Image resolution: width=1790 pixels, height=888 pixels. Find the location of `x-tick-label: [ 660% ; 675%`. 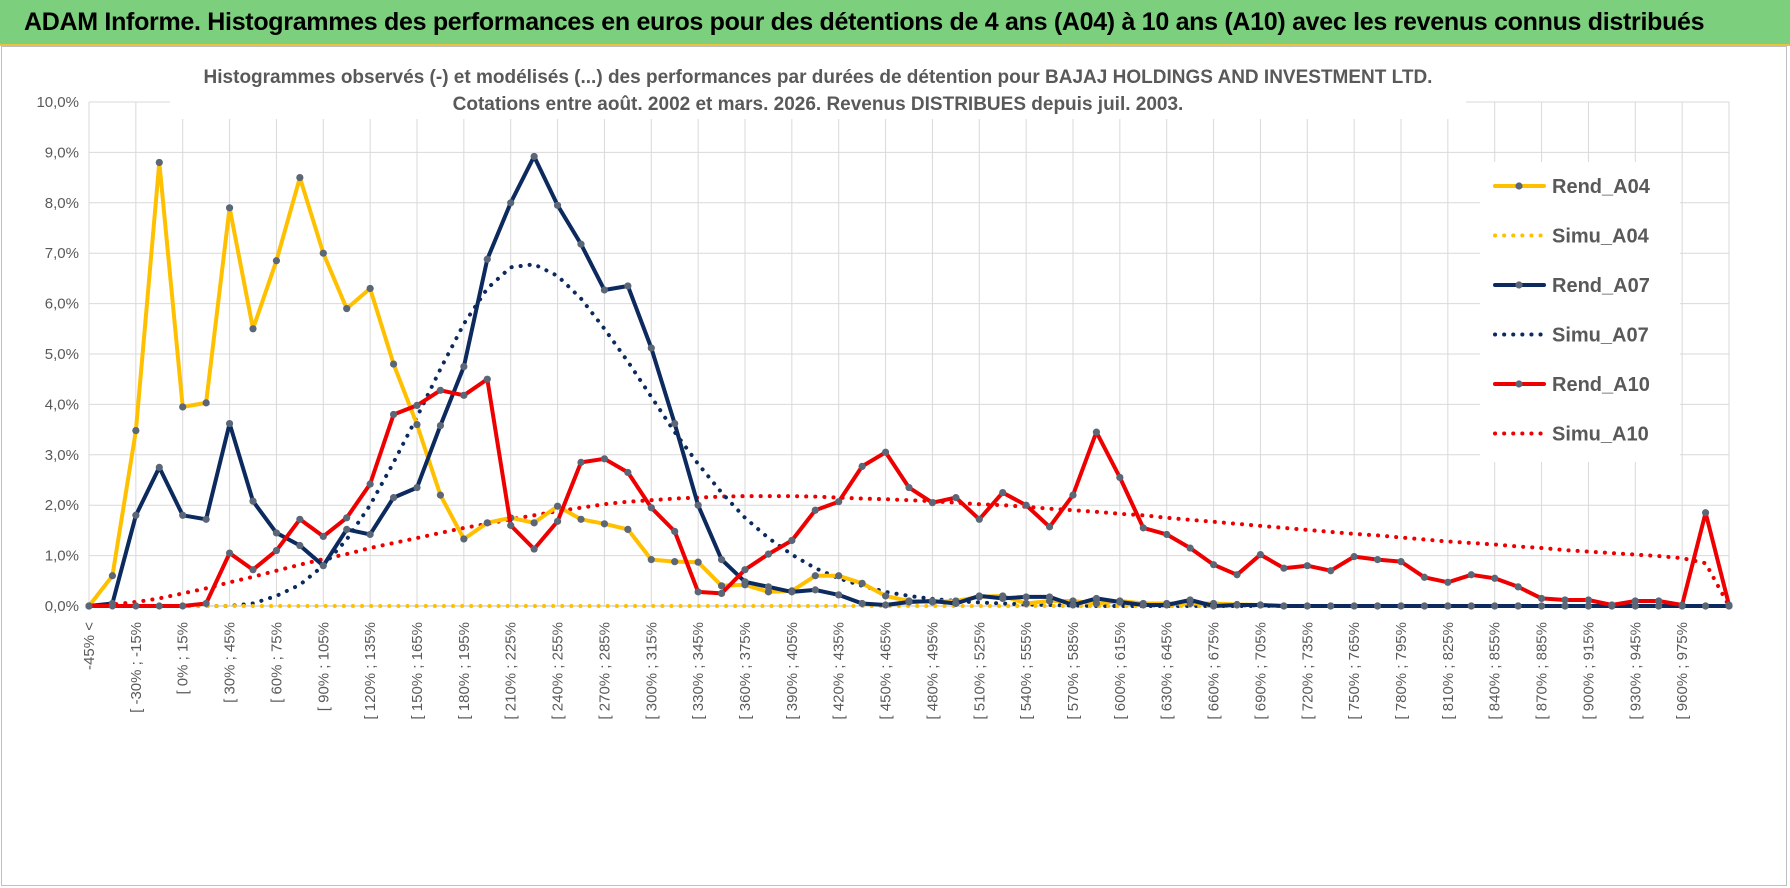

x-tick-label: [ 660% ; 675% is located at coordinates (1214, 671).